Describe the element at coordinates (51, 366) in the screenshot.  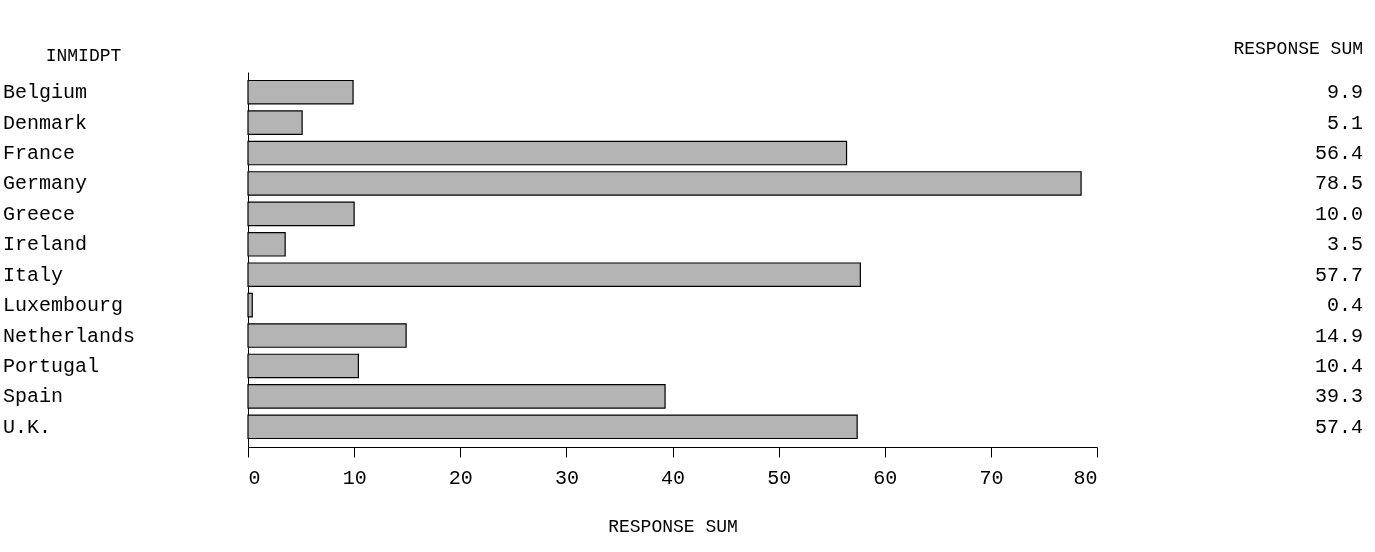
I see `y-tick-label: Portugal` at that location.